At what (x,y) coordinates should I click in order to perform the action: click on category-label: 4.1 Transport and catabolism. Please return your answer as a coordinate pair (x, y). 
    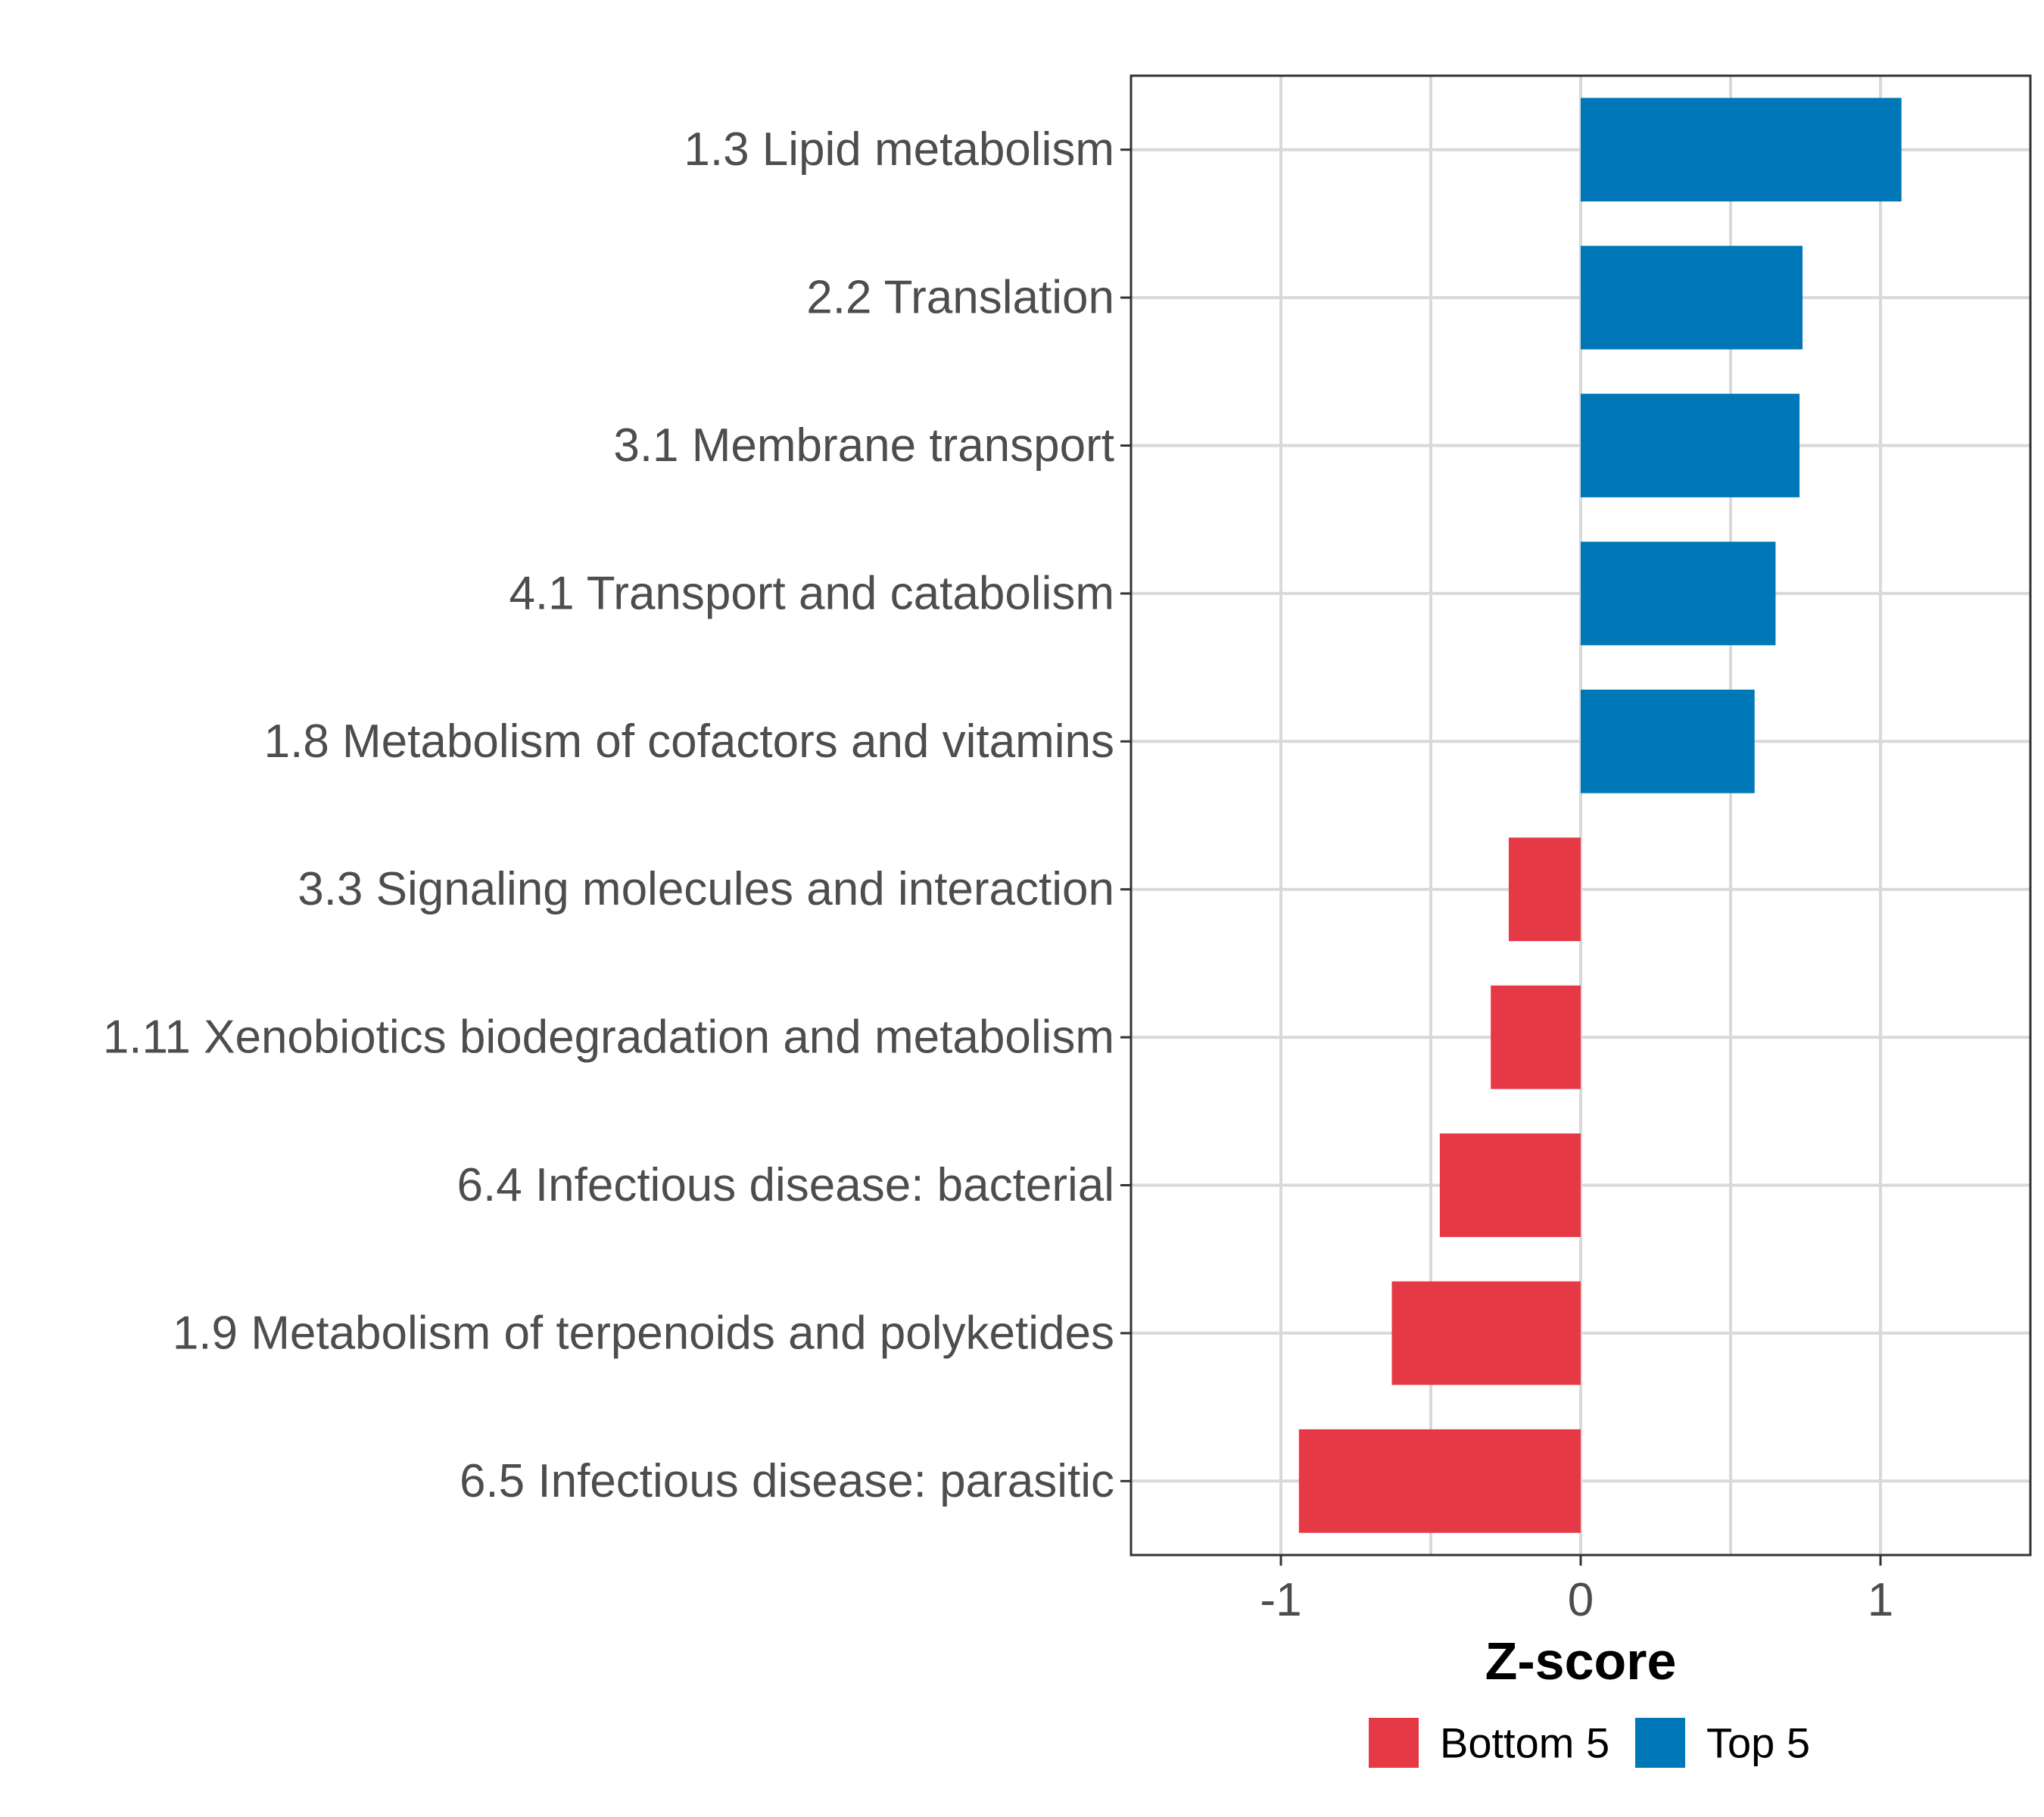
    Looking at the image, I should click on (811, 593).